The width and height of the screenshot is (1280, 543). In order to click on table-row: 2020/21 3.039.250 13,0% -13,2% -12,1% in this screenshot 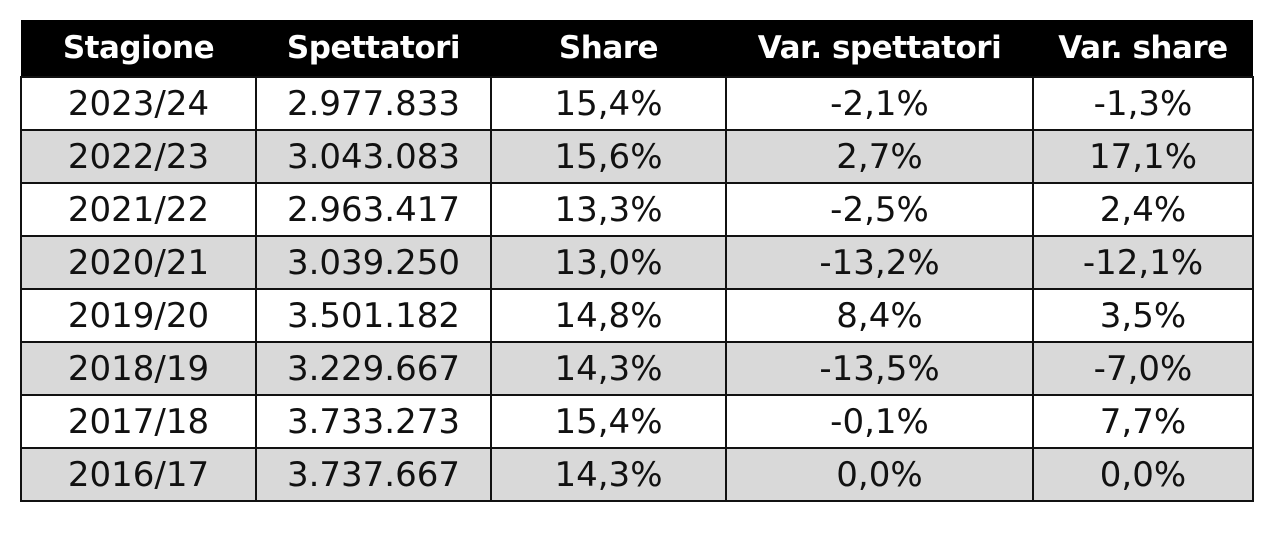, I will do `click(637, 262)`.